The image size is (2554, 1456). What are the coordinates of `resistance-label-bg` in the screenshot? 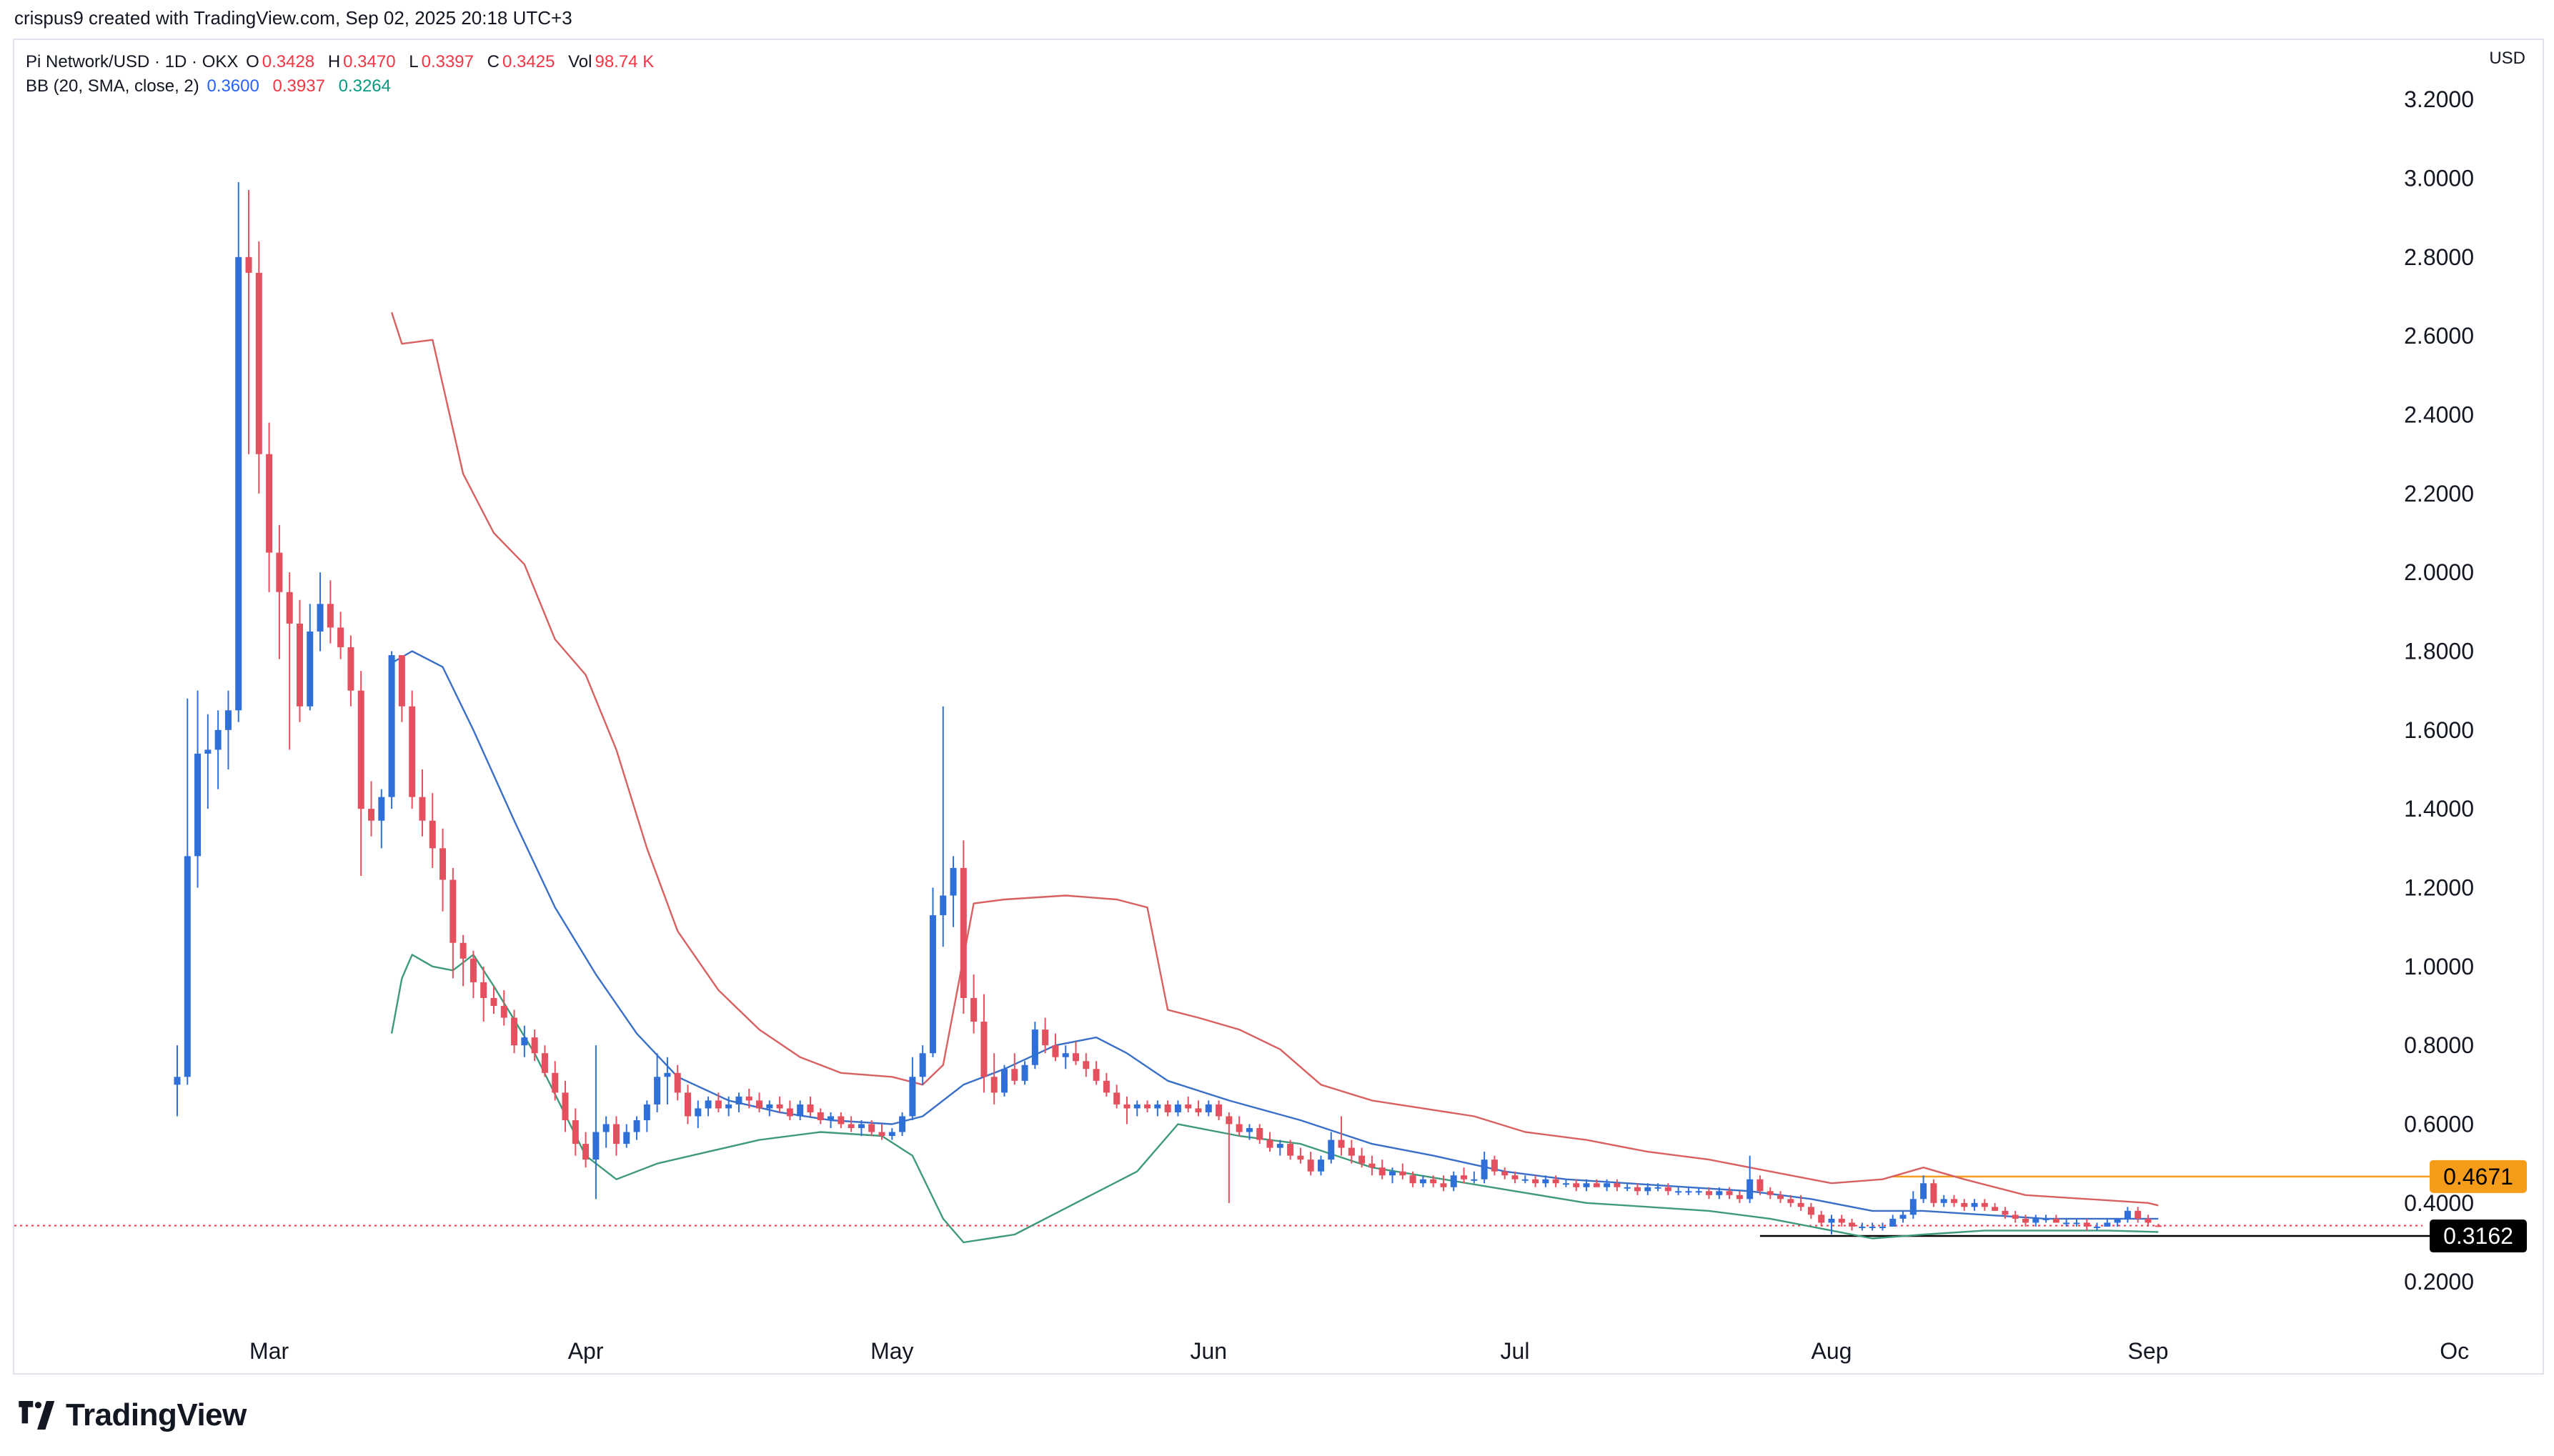 It's located at (2478, 1176).